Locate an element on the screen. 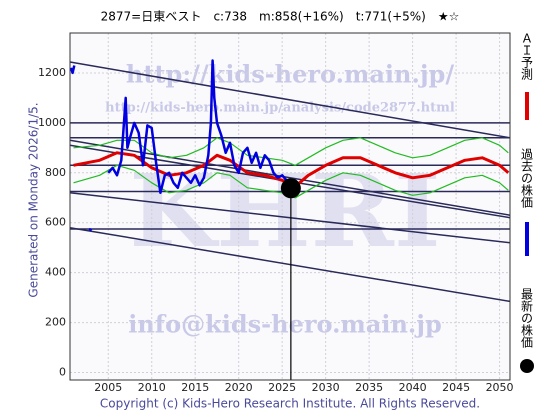  y-tick-label: 0 is located at coordinates (62, 372).